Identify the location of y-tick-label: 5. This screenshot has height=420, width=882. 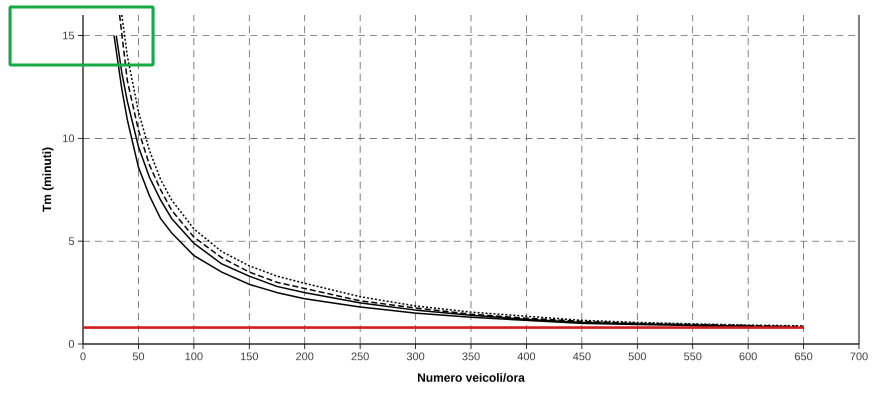
(71, 241).